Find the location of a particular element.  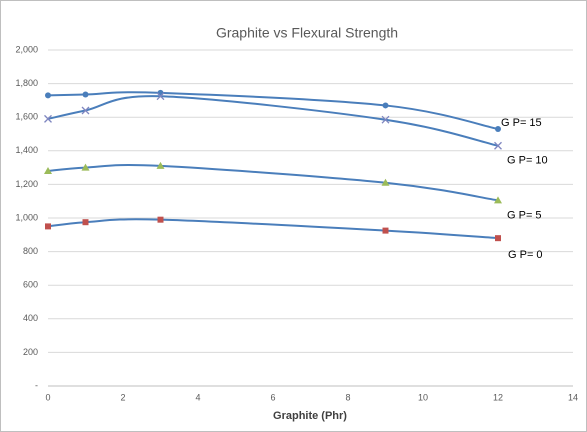

y-tick-label: 1,800 is located at coordinates (26, 83).